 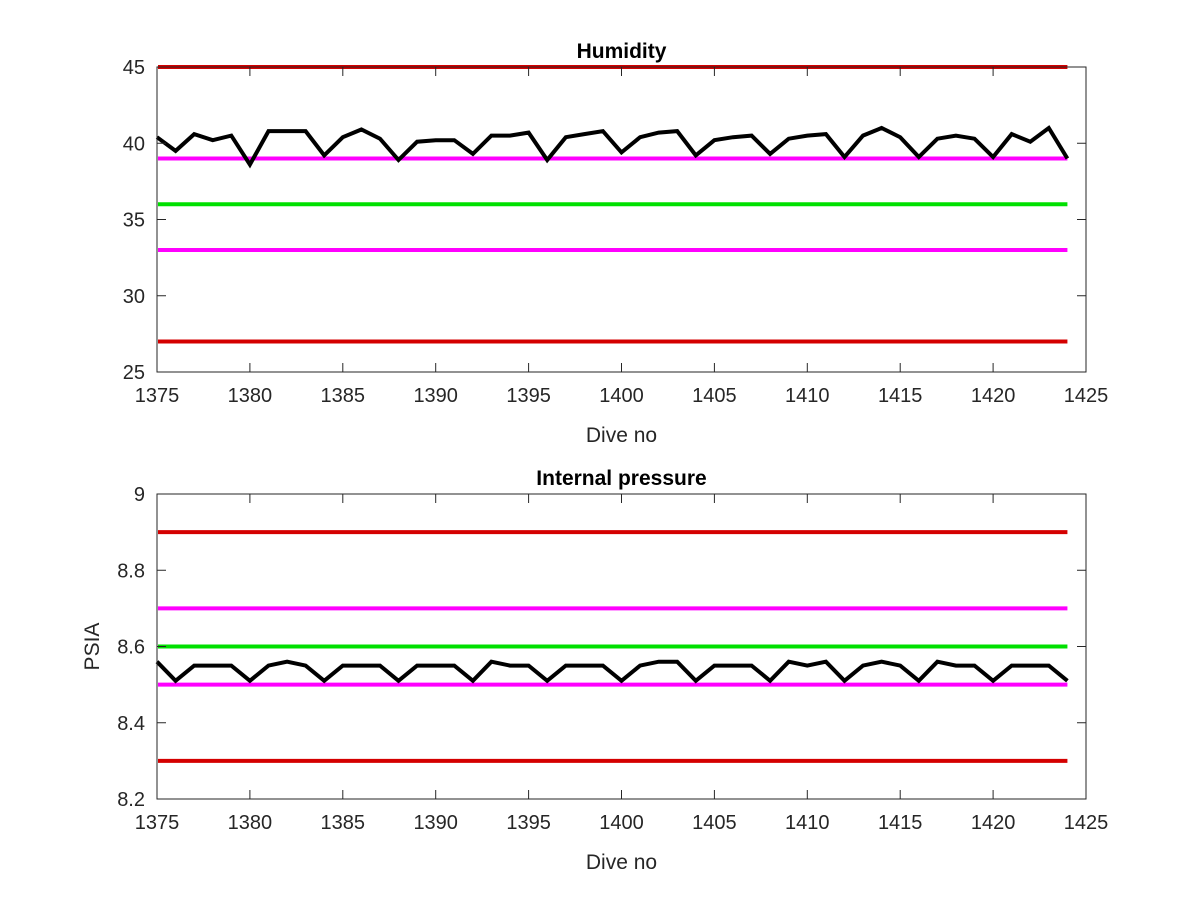 What do you see at coordinates (139, 495) in the screenshot?
I see `y-tick-label: 9` at bounding box center [139, 495].